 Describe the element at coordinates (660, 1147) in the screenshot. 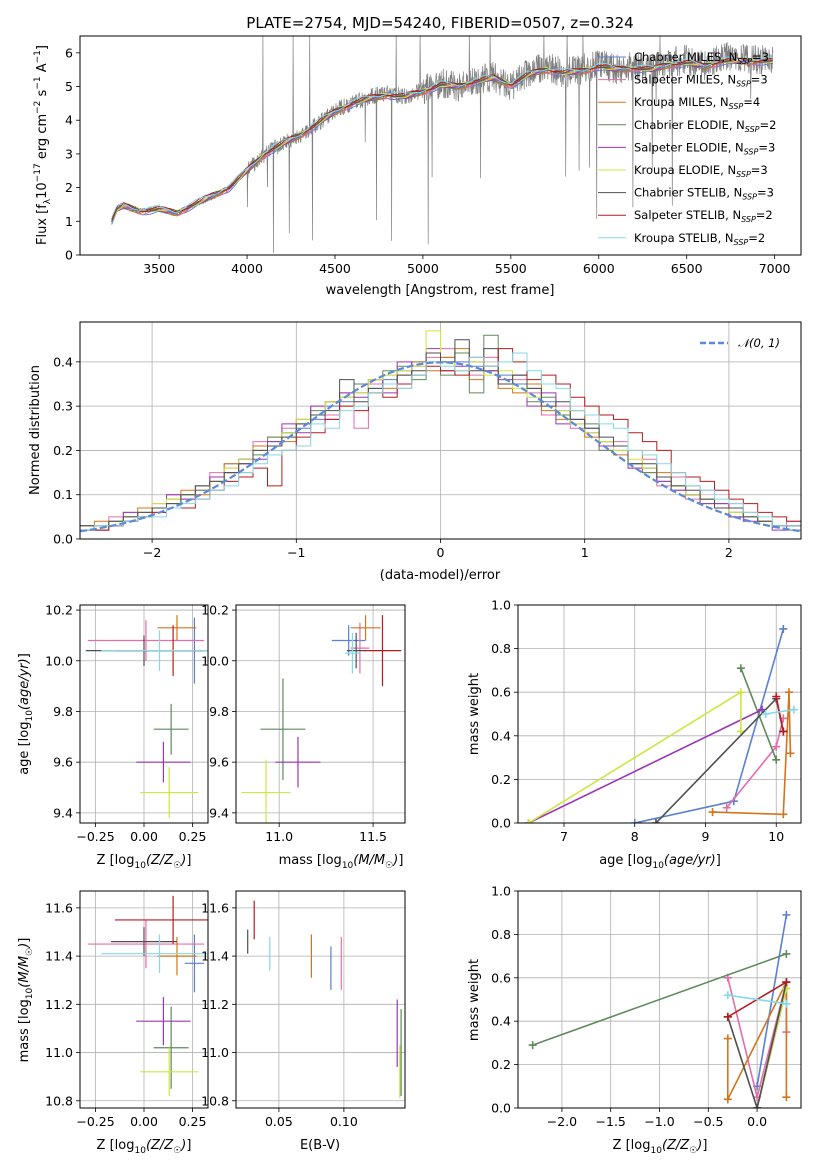

I see `weight-vs-Z-x-label: Z [log10(Z/Z☉)]` at that location.